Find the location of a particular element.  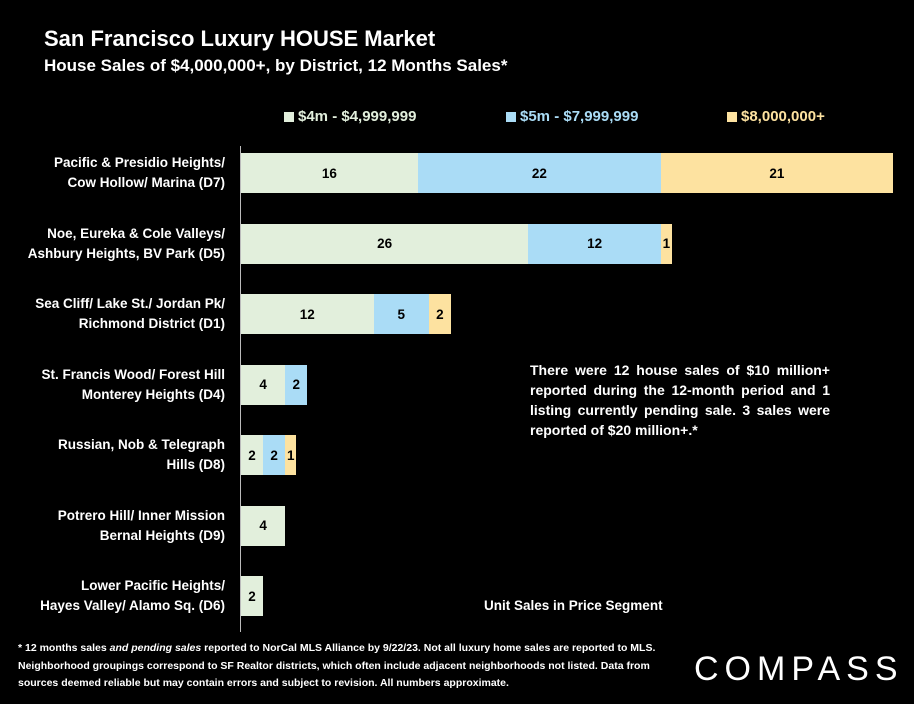

bar-value-label: 21 is located at coordinates (777, 173).